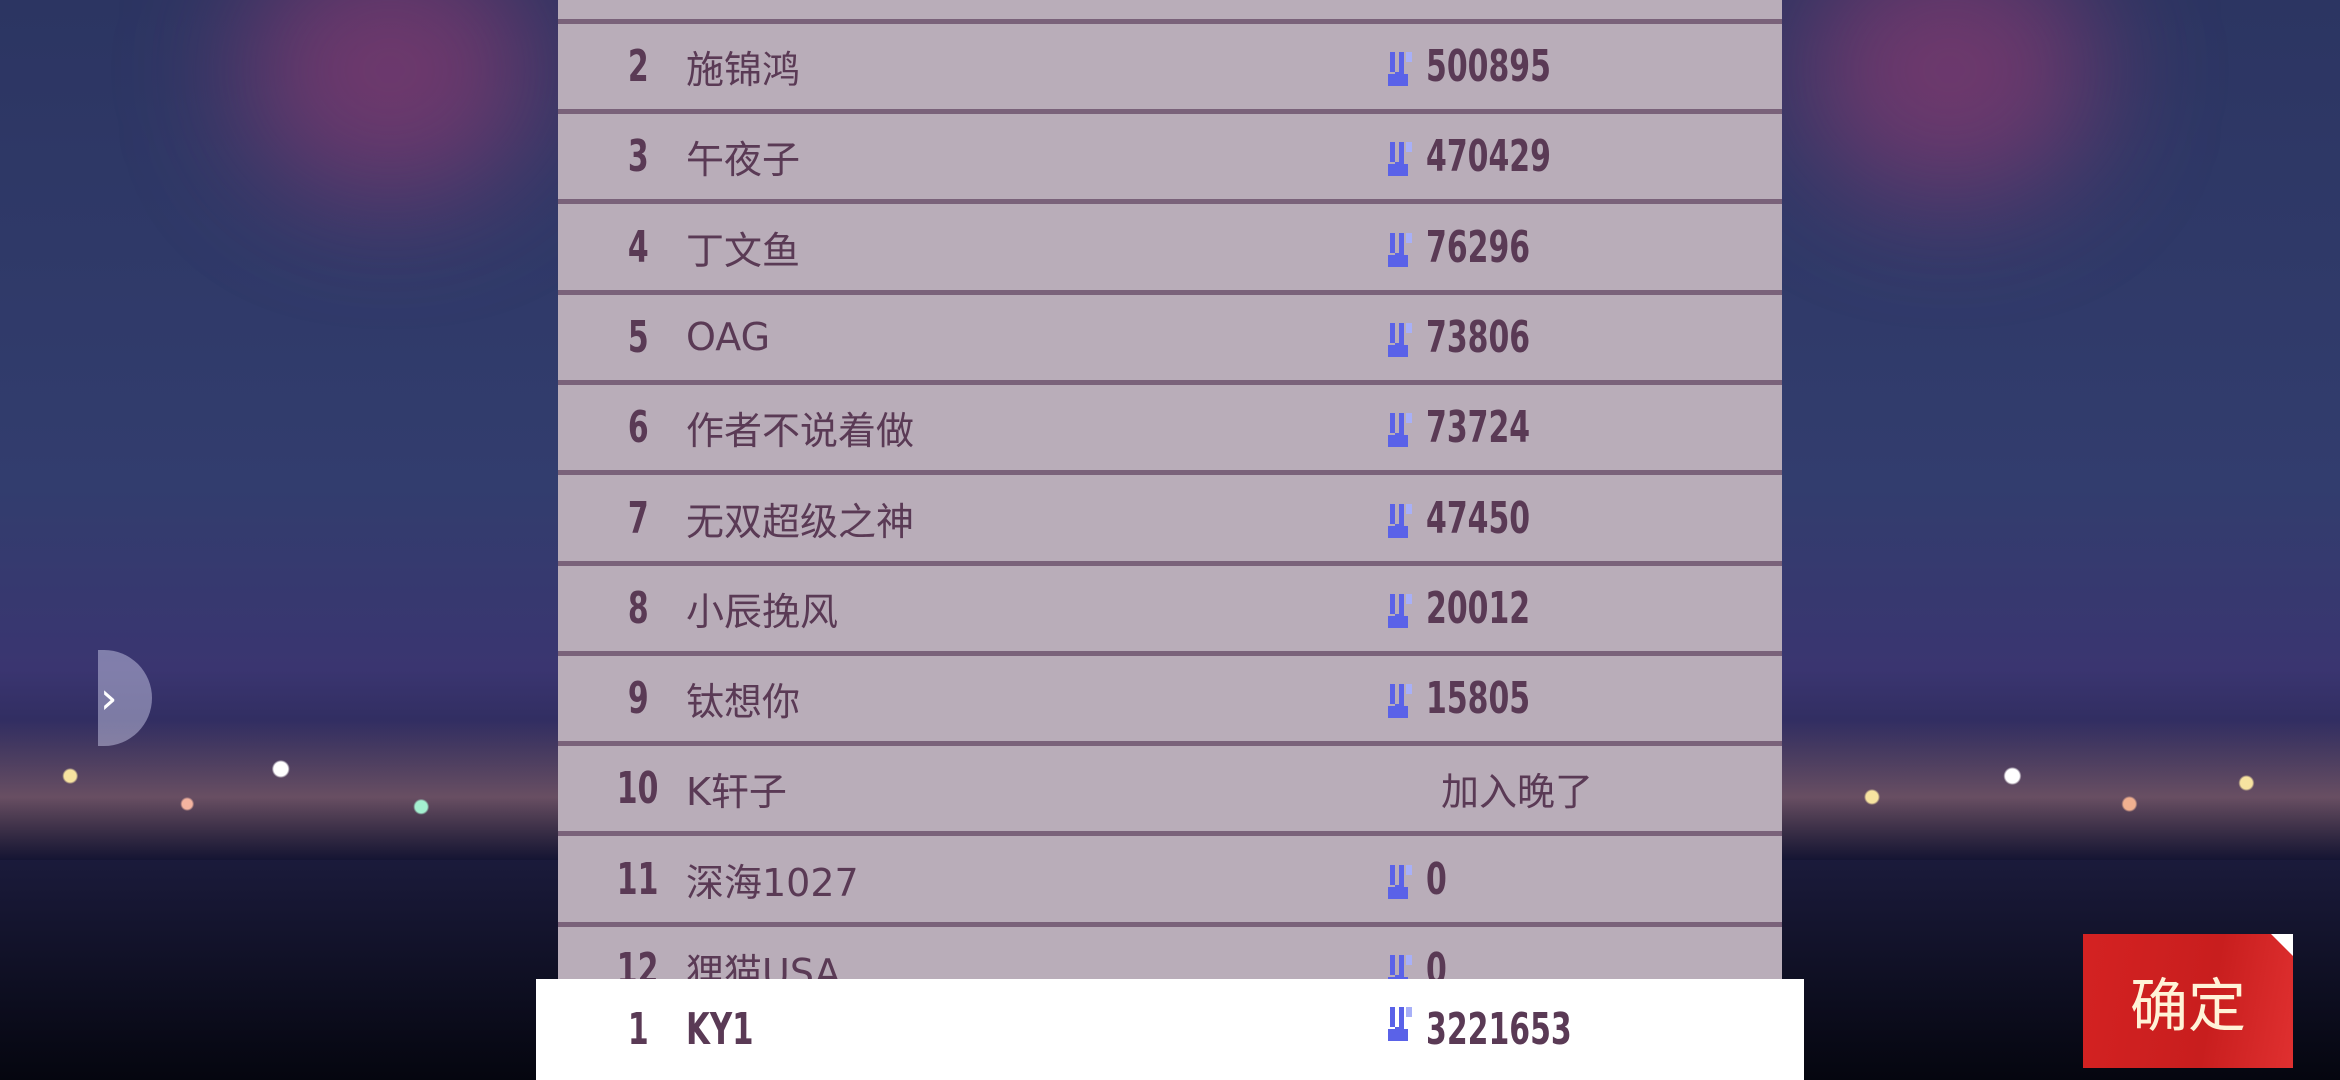 This screenshot has width=2340, height=1080. What do you see at coordinates (736, 792) in the screenshot?
I see `player-name: K轩子` at bounding box center [736, 792].